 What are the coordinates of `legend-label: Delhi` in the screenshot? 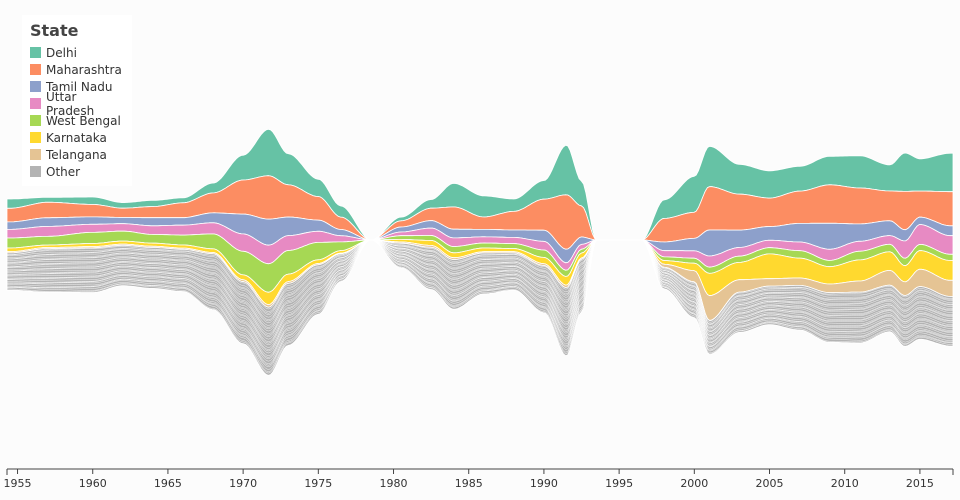 It's located at (61, 52).